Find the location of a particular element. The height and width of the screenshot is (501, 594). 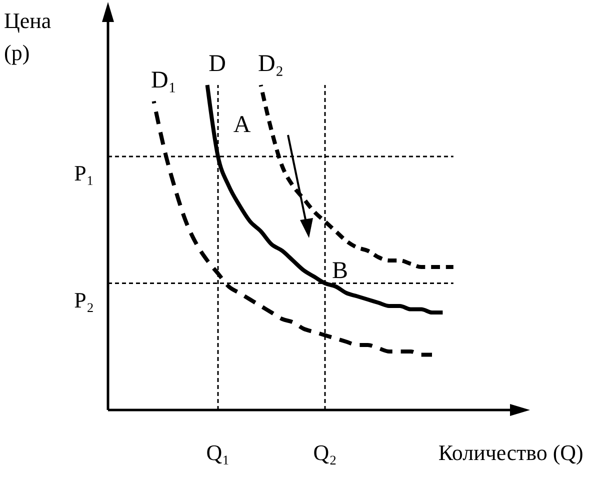

series-label: D is located at coordinates (217, 64).